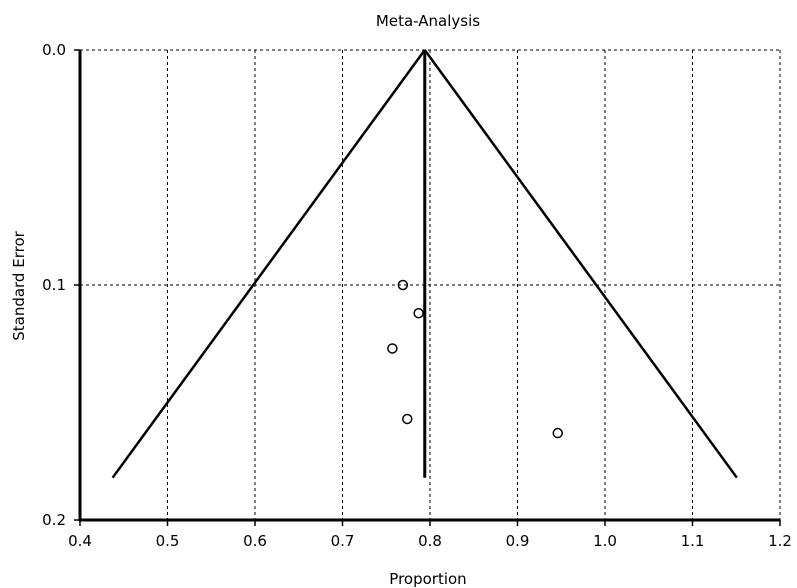 The height and width of the screenshot is (588, 797). Describe the element at coordinates (430, 541) in the screenshot. I see `x-tick-label: 0.8` at that location.